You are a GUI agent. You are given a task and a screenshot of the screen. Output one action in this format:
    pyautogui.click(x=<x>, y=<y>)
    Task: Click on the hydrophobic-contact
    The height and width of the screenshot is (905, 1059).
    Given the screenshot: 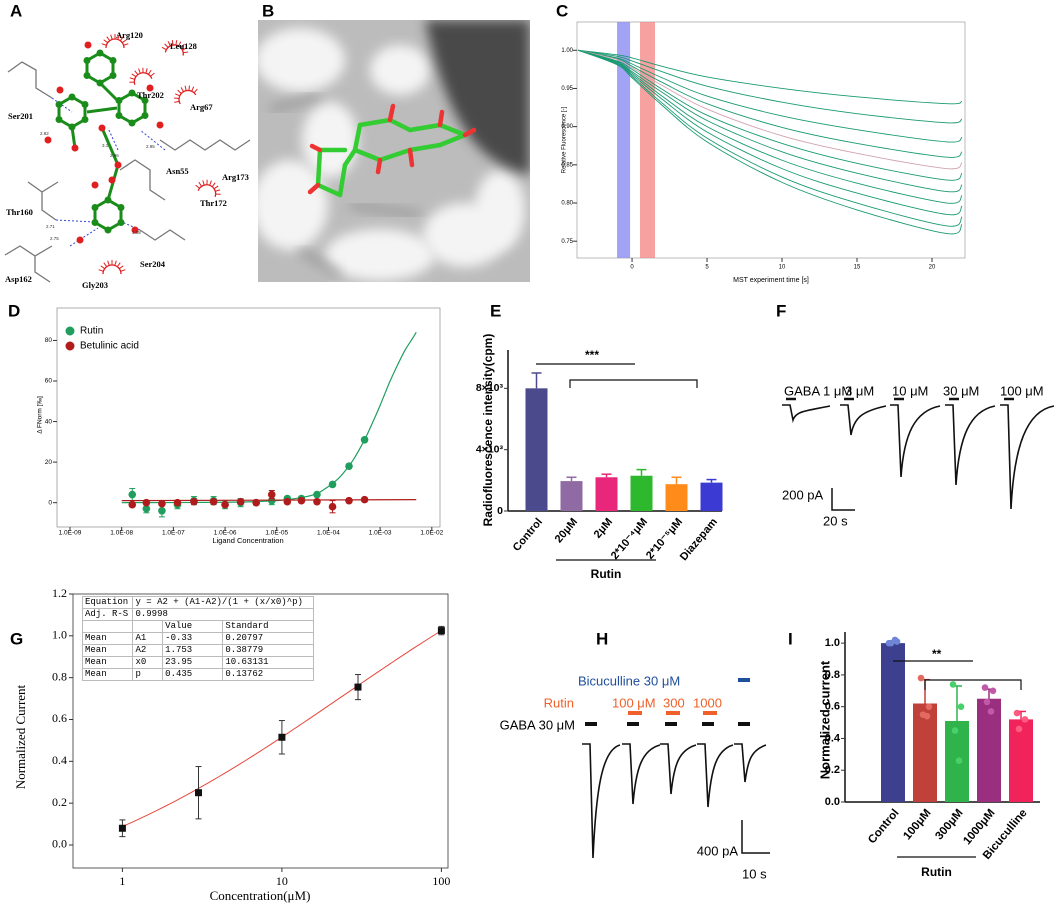 What is the action you would take?
    pyautogui.click(x=115, y=41)
    